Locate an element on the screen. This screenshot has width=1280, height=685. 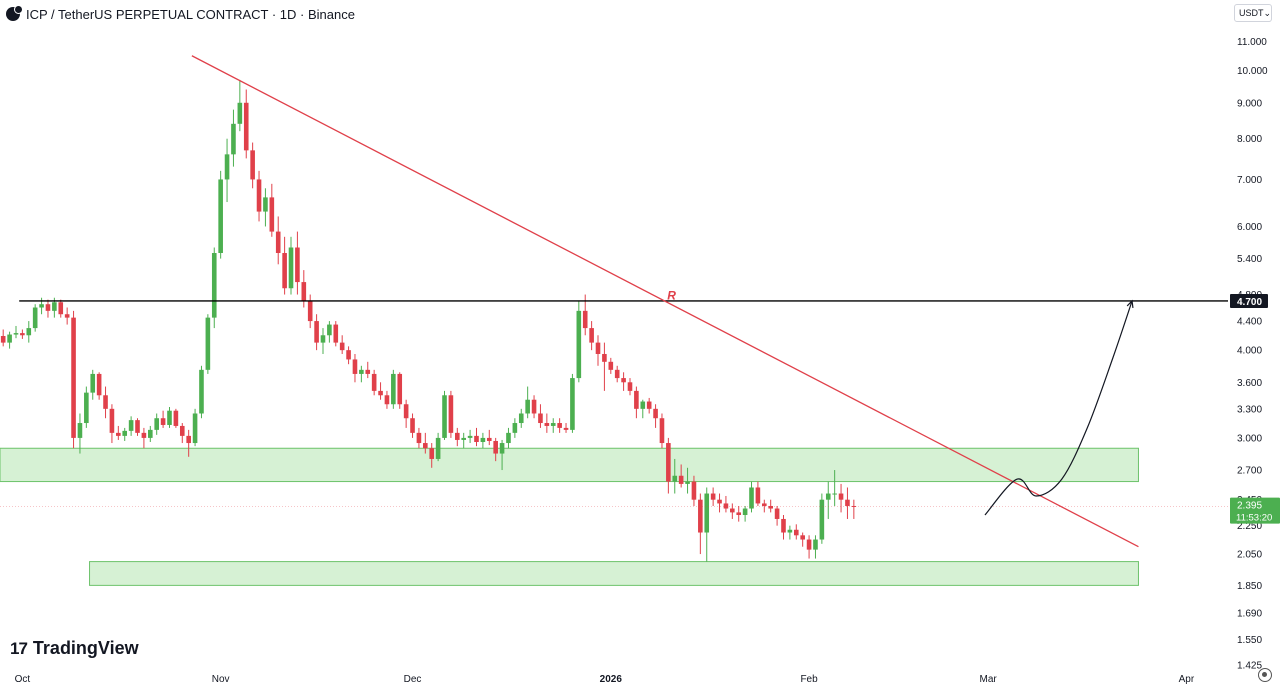
last-price-label: 2.395 is located at coordinates (1249, 506).